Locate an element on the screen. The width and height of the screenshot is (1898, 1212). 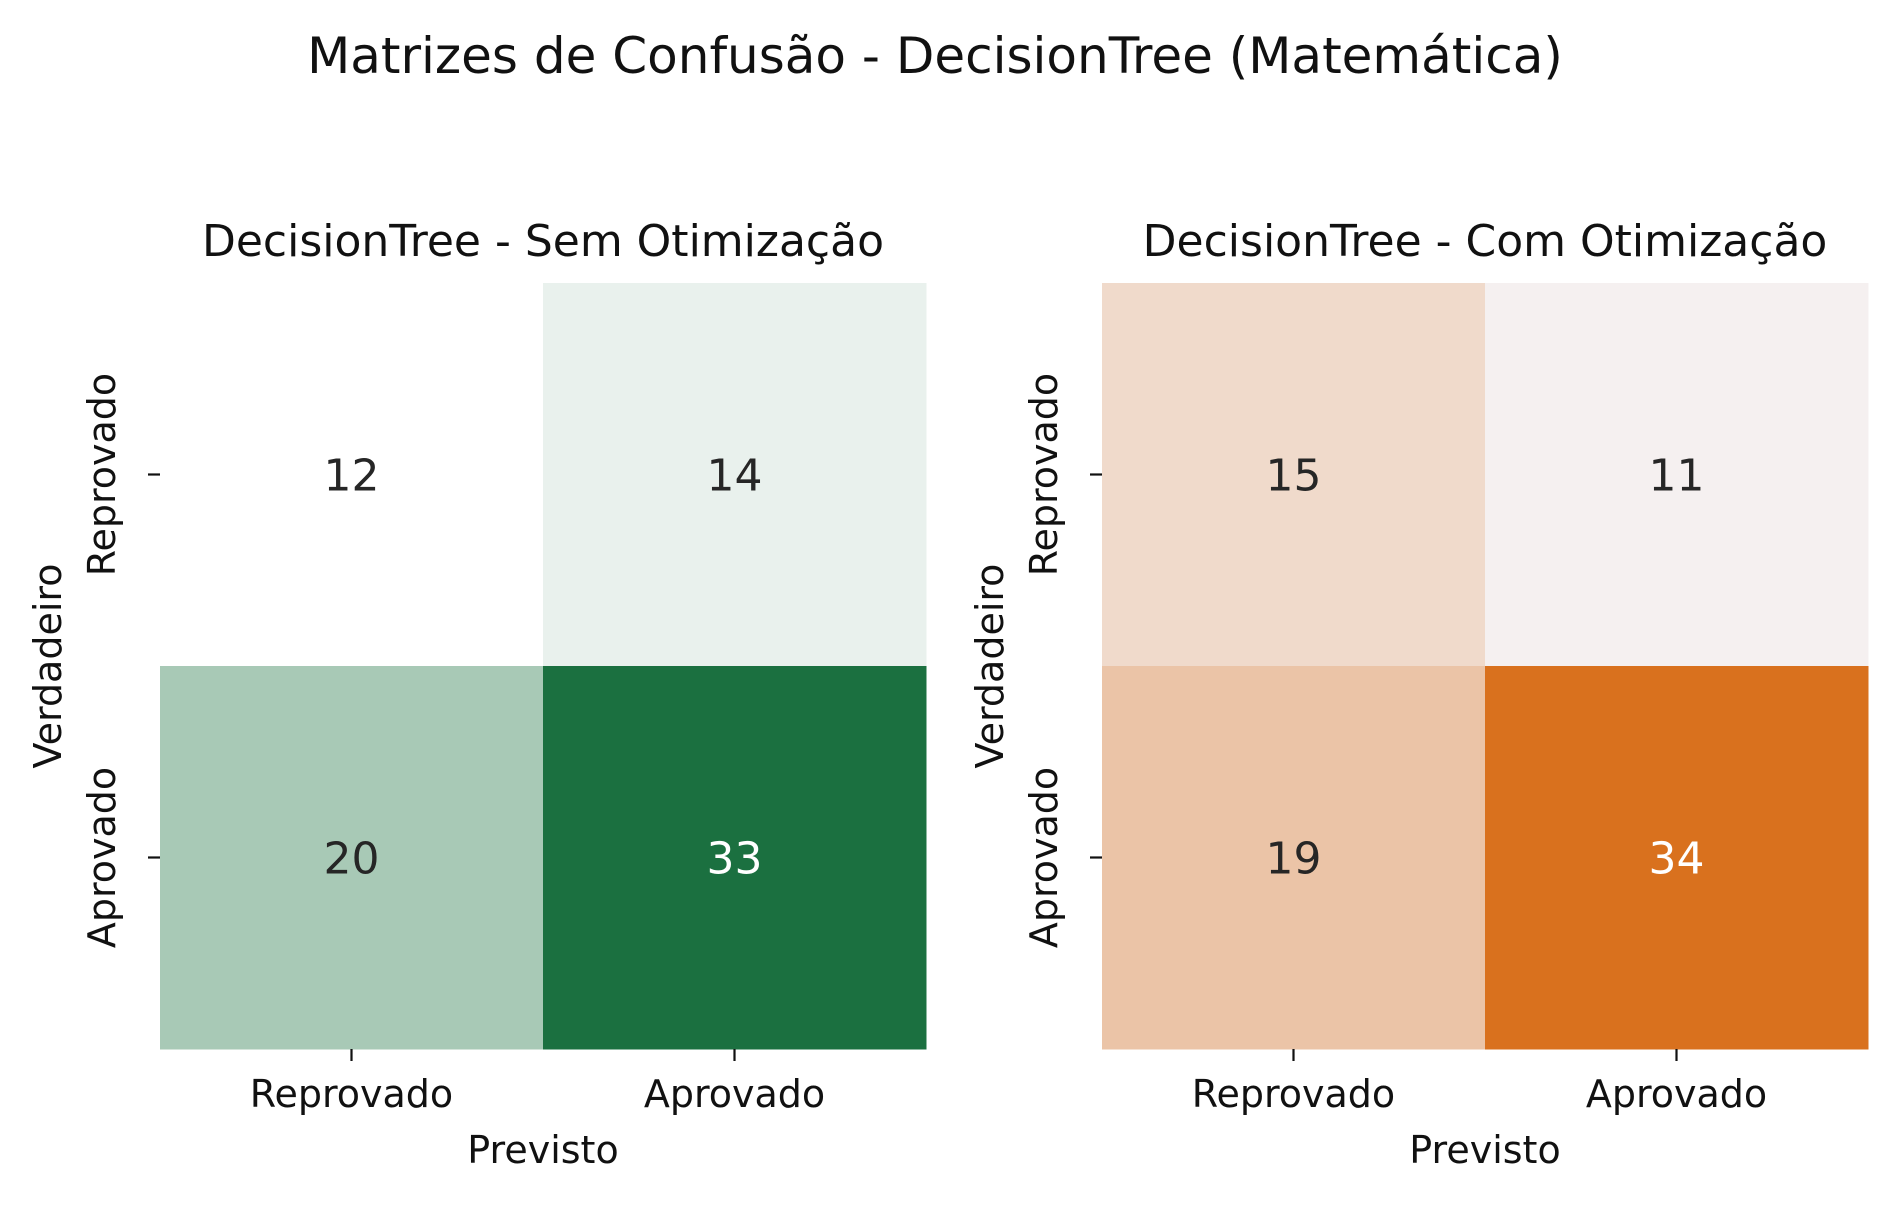
cell-value-label: 11 is located at coordinates (1677, 476).